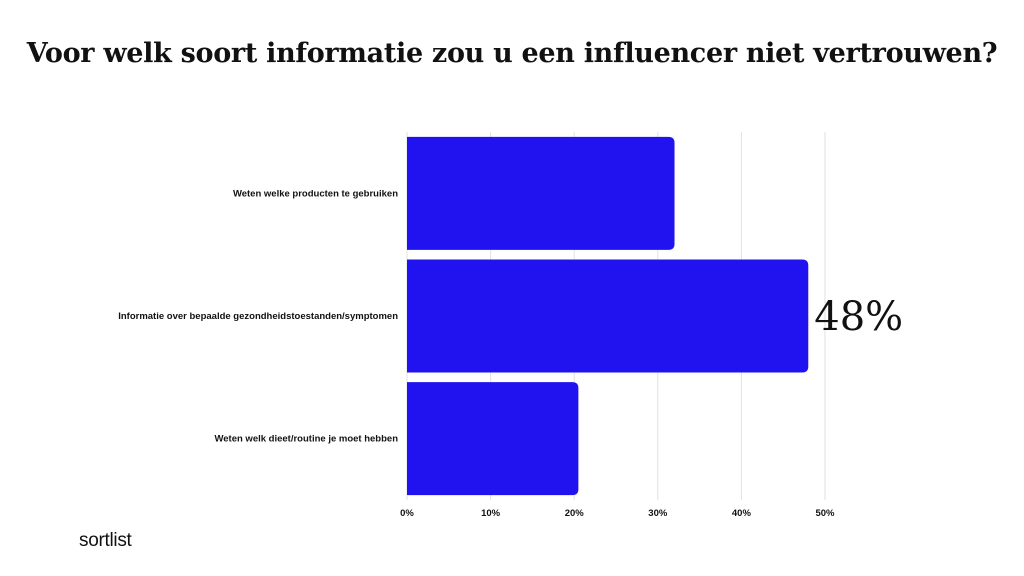  What do you see at coordinates (575, 513) in the screenshot?
I see `x-tick-label: 20%` at bounding box center [575, 513].